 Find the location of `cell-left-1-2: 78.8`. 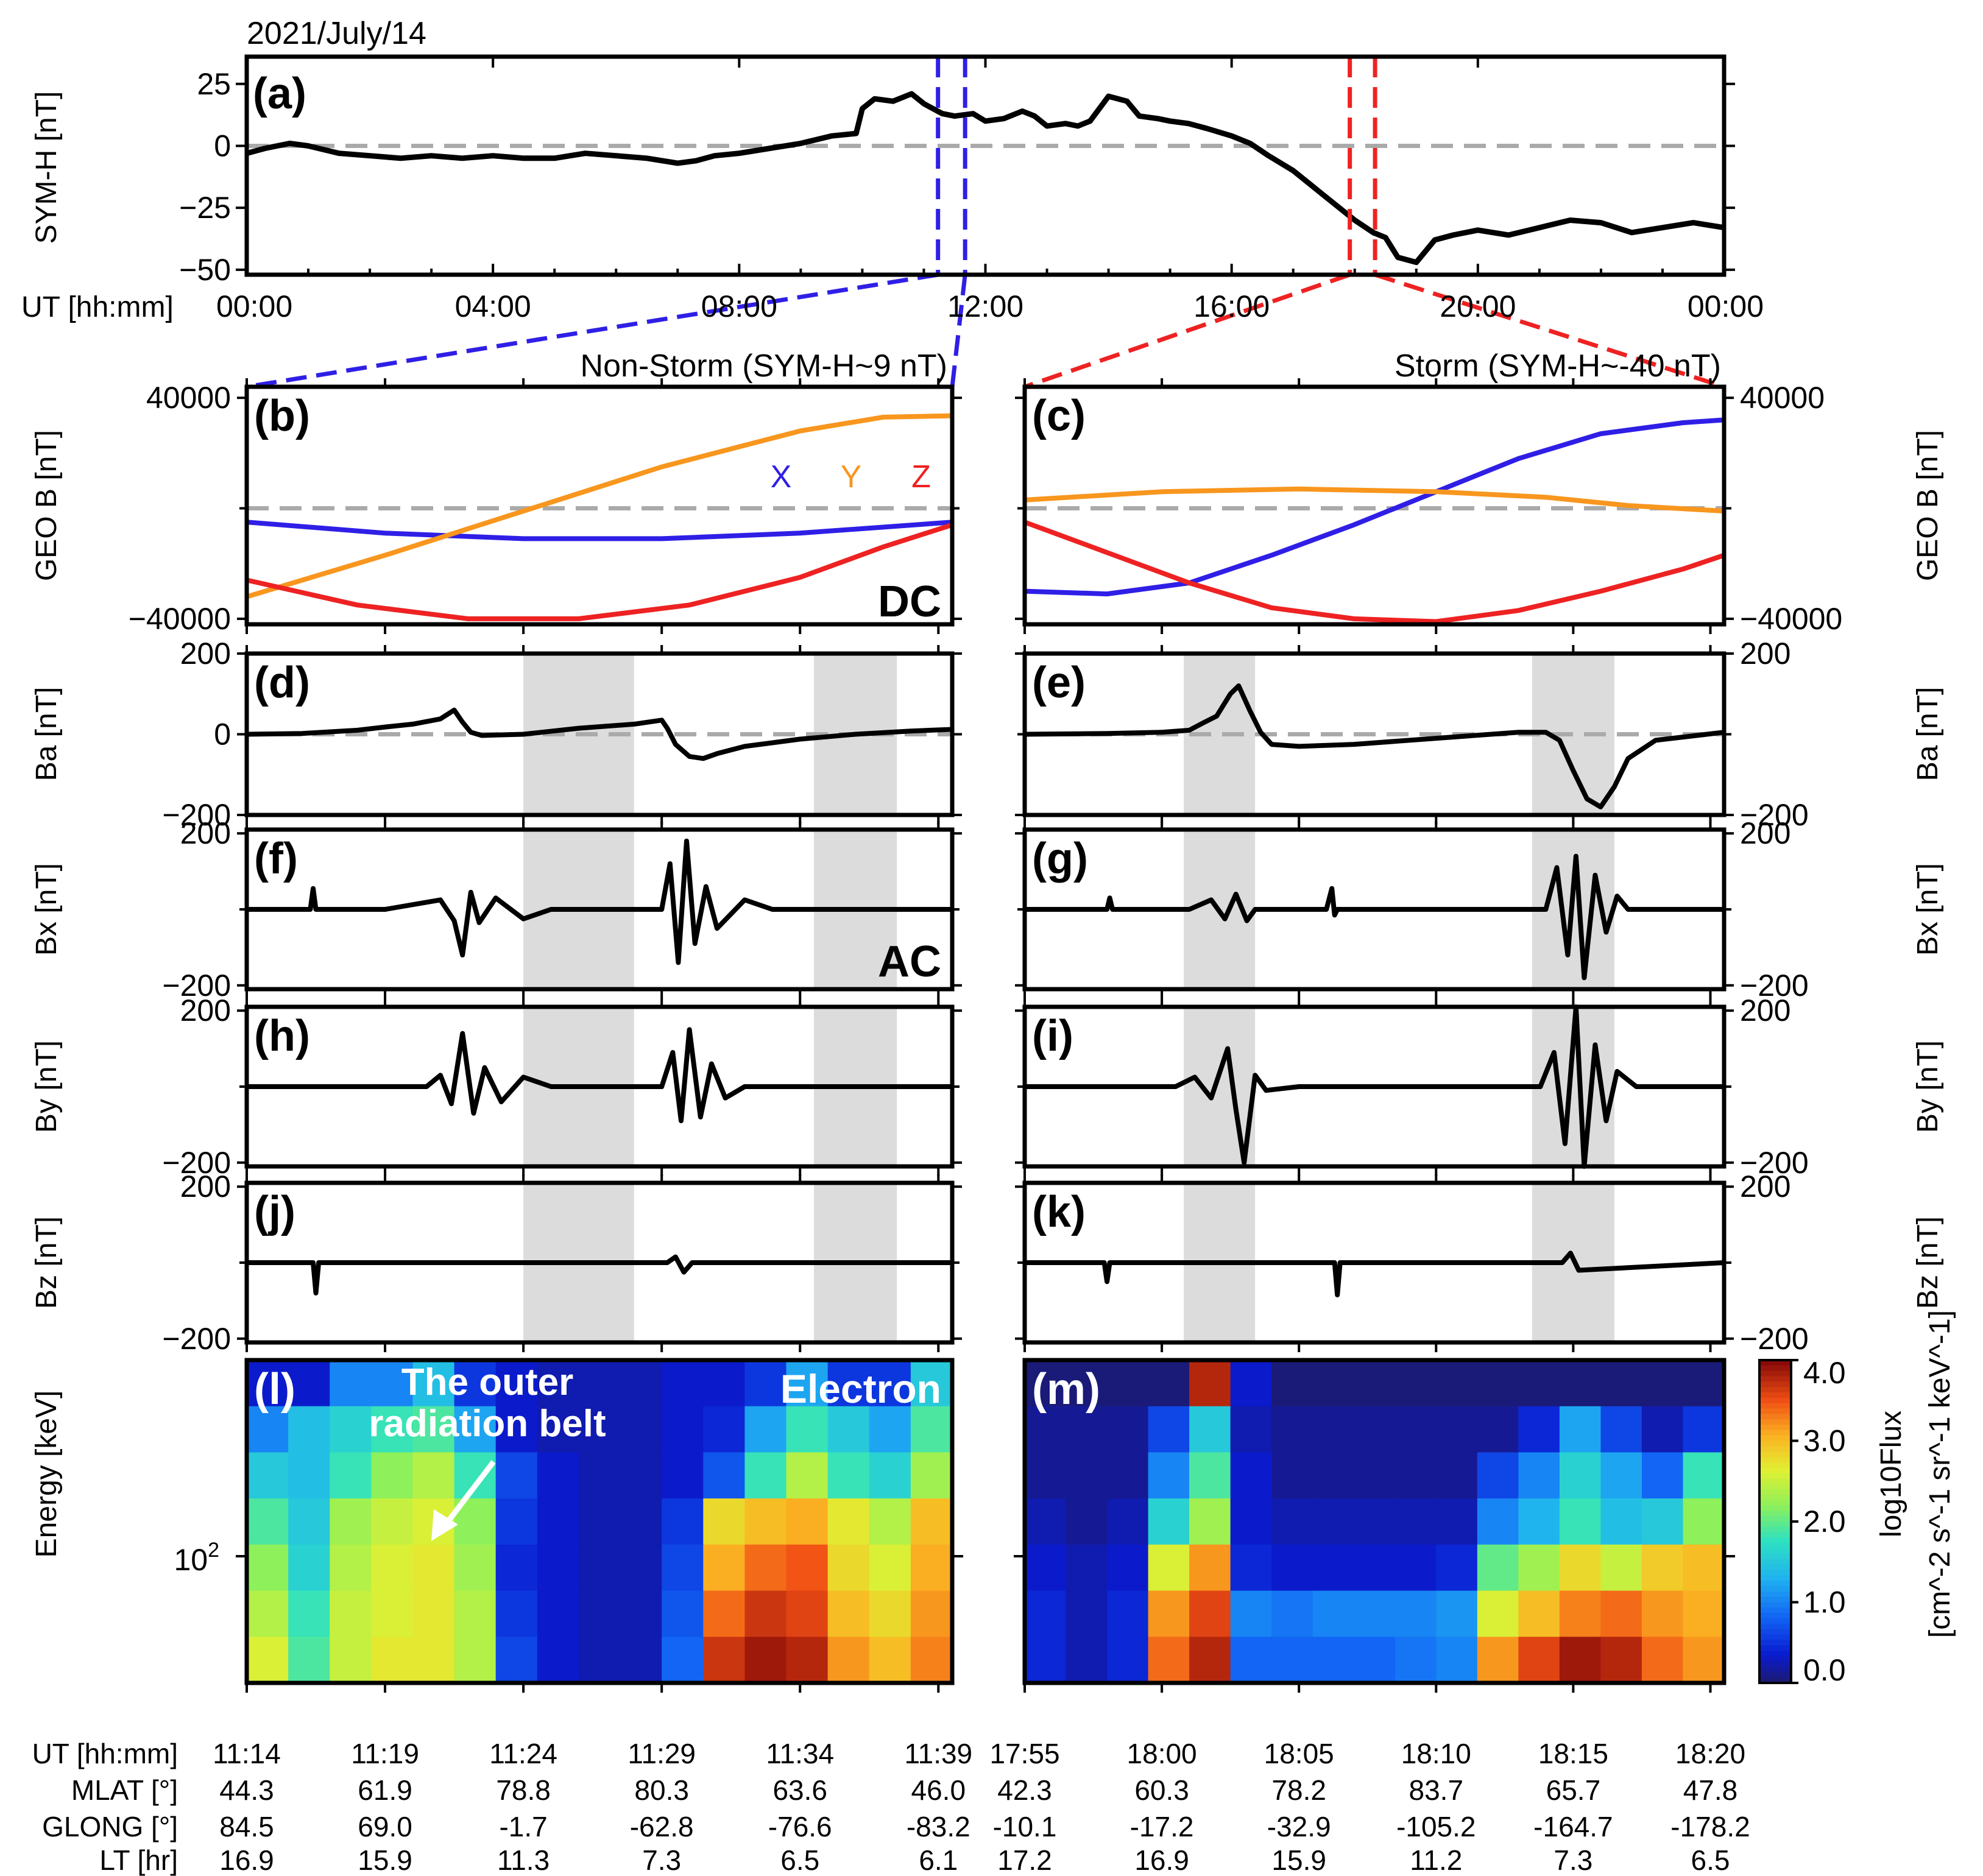

cell-left-1-2: 78.8 is located at coordinates (523, 1790).